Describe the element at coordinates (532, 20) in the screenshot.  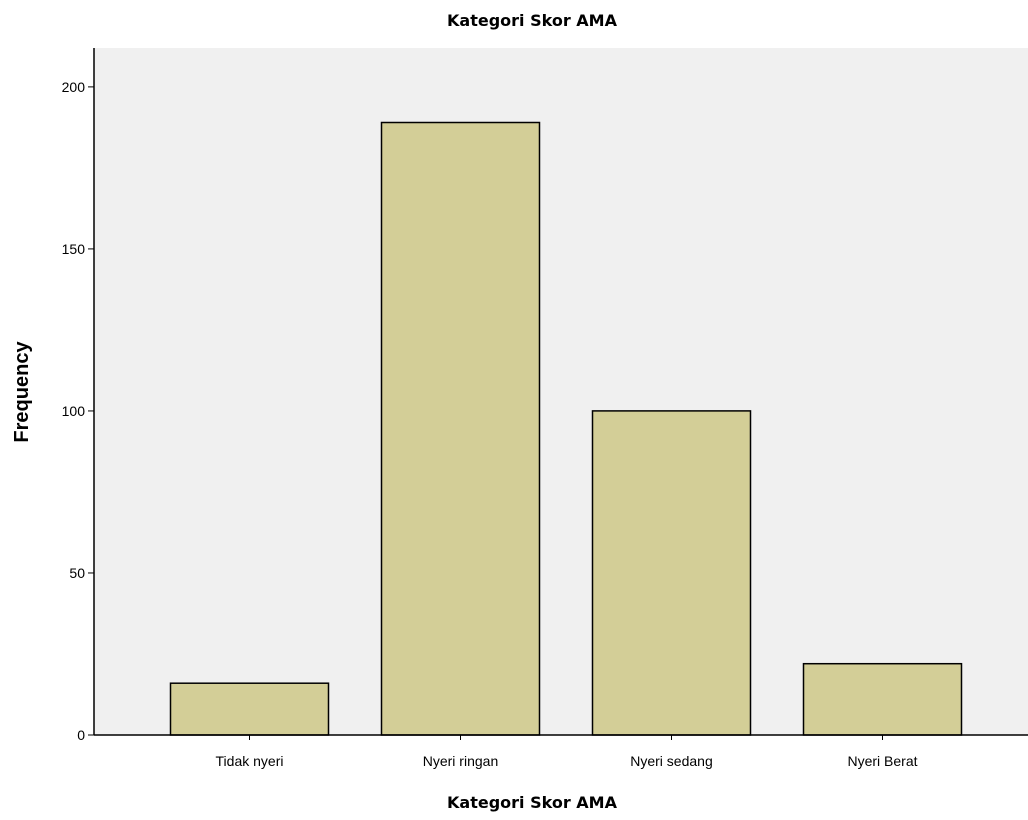
I see `chart-title: Kategori Skor AMA` at that location.